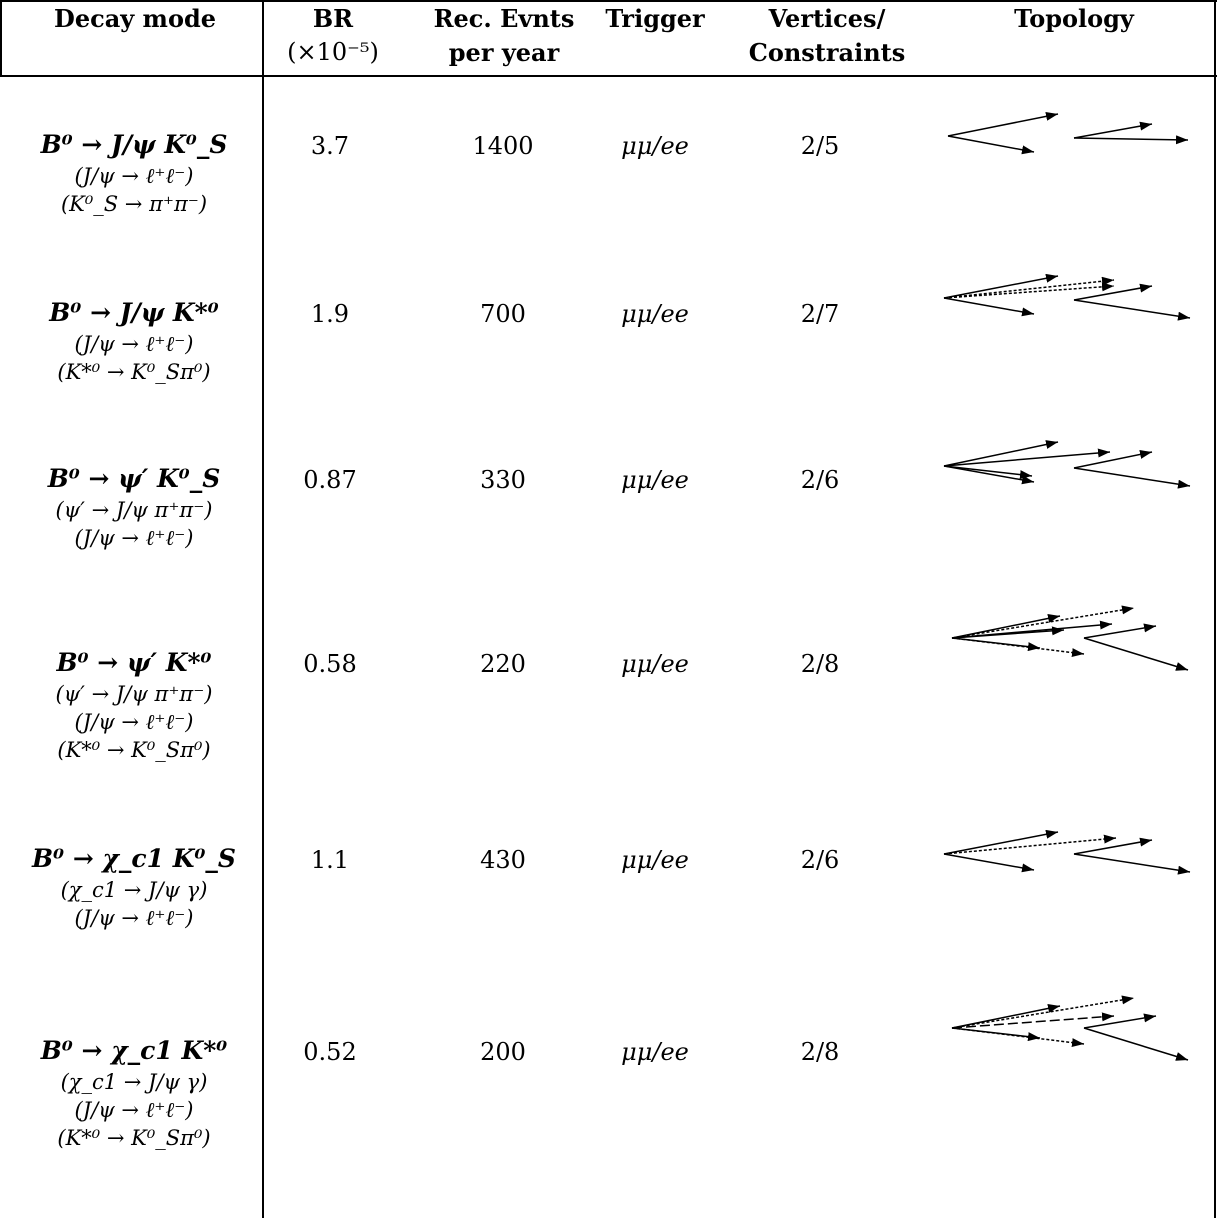  What do you see at coordinates (503, 314) in the screenshot?
I see `events-value: 700` at bounding box center [503, 314].